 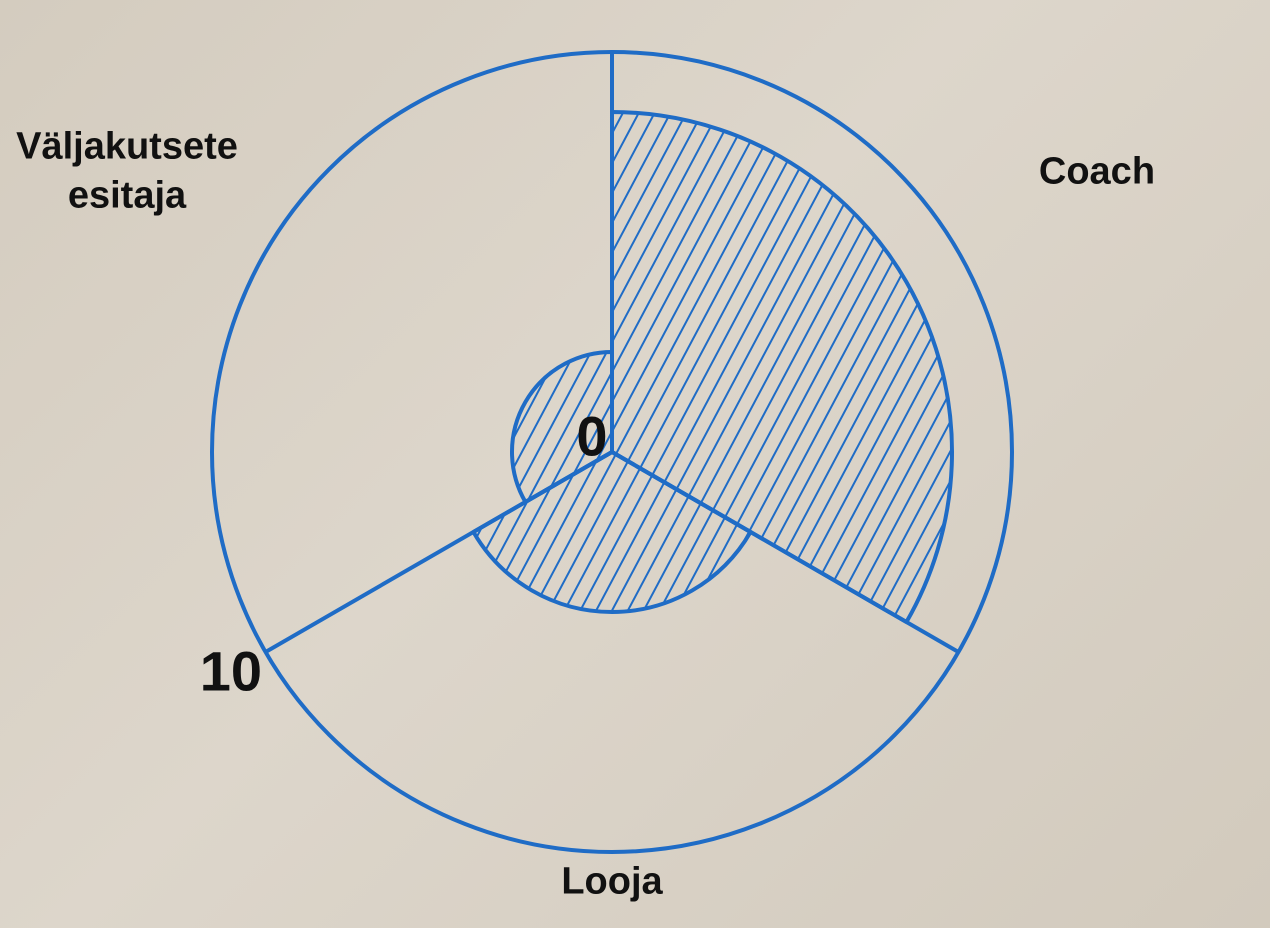 I want to click on r-tick-label: 0, so click(x=592, y=436).